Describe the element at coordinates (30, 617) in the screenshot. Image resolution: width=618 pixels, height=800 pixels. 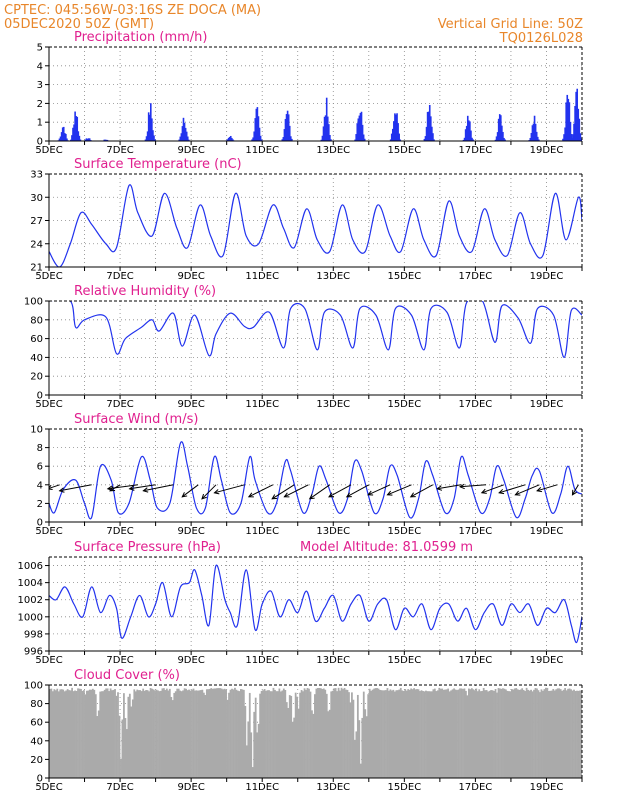
I see `pressure-ytick-label: 1000` at that location.